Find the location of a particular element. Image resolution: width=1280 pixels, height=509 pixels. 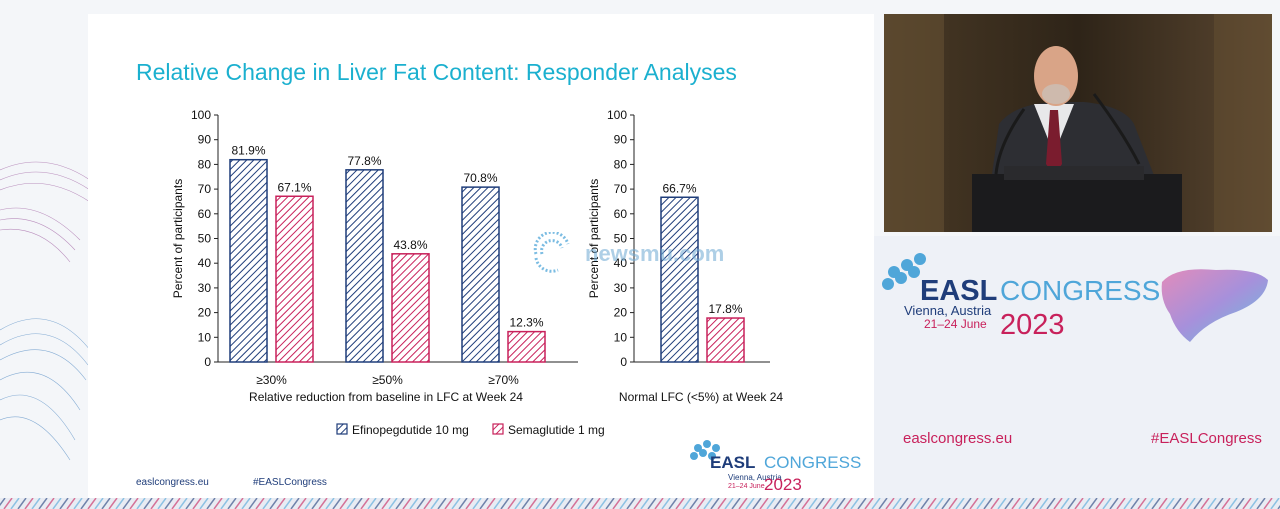

slide-footer-hashtag: #EASLCongress is located at coordinates (290, 482).